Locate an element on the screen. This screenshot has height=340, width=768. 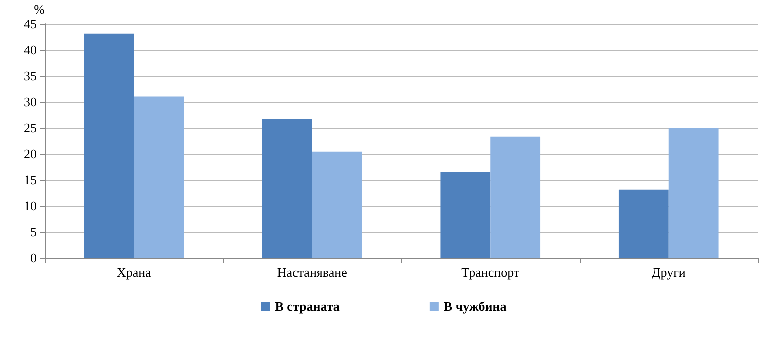
x-tick-label: Настаняване is located at coordinates (312, 272).